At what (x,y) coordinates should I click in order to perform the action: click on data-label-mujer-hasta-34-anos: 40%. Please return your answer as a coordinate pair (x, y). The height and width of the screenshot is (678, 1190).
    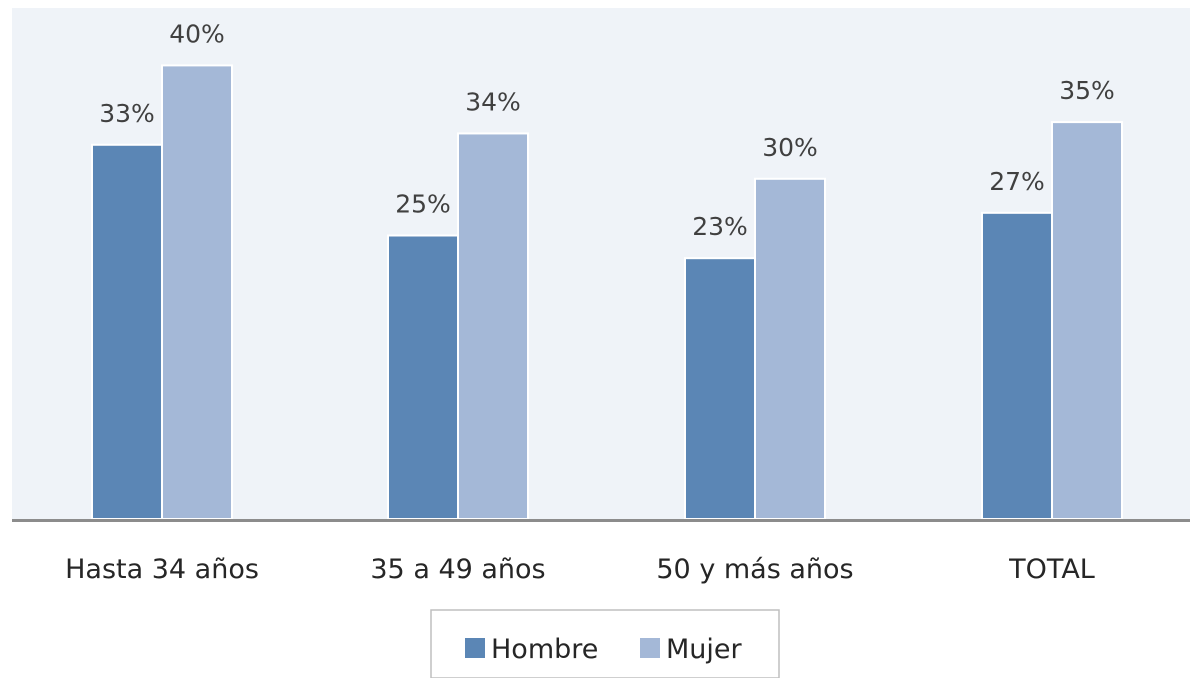
    Looking at the image, I should click on (197, 33).